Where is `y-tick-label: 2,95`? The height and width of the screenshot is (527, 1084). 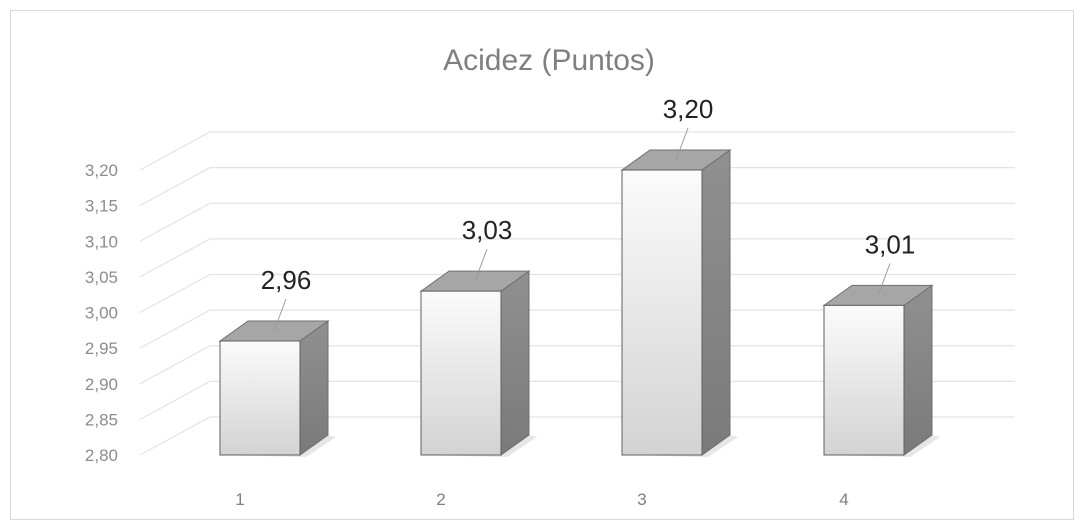 y-tick-label: 2,95 is located at coordinates (101, 348).